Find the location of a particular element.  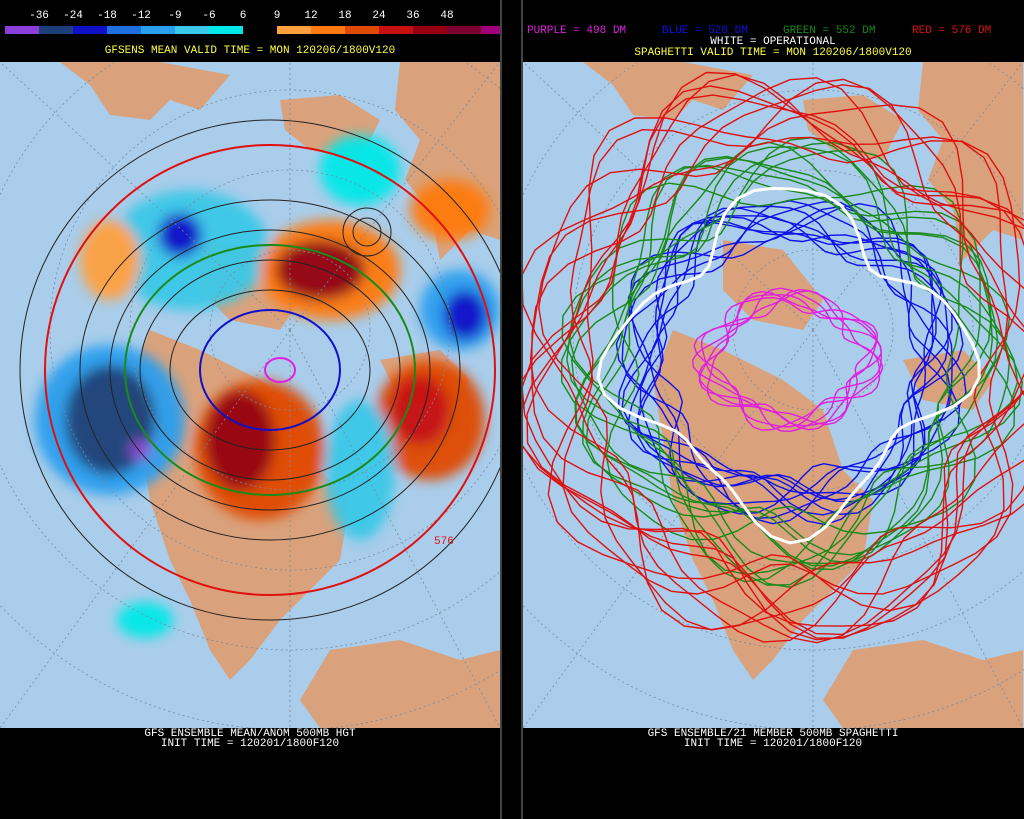

legend-label: 6 is located at coordinates (243, 16).